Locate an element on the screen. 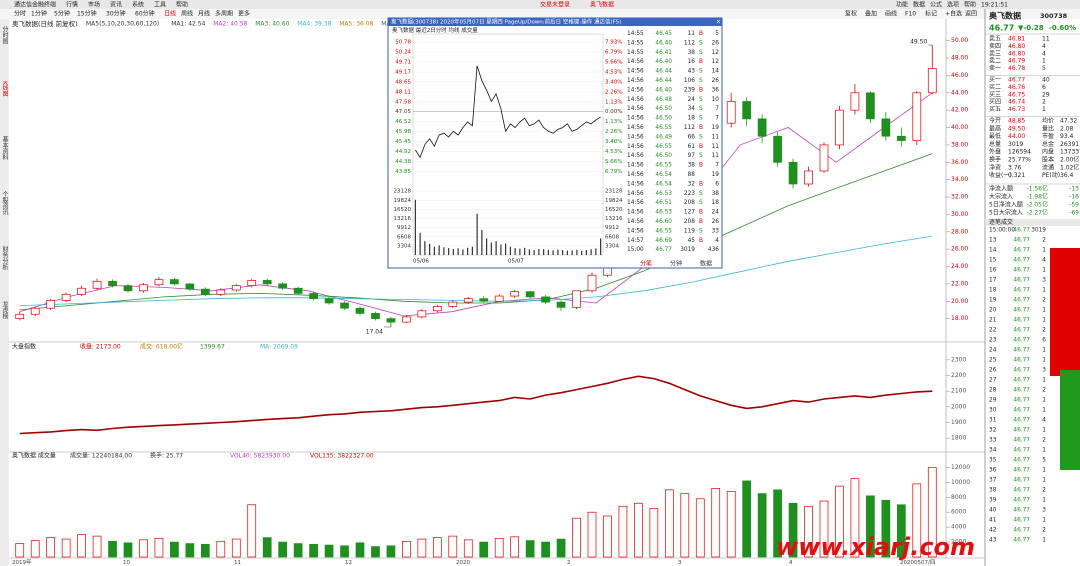 This screenshot has width=1080, height=566. quote-cell: 最低 is located at coordinates (995, 136).